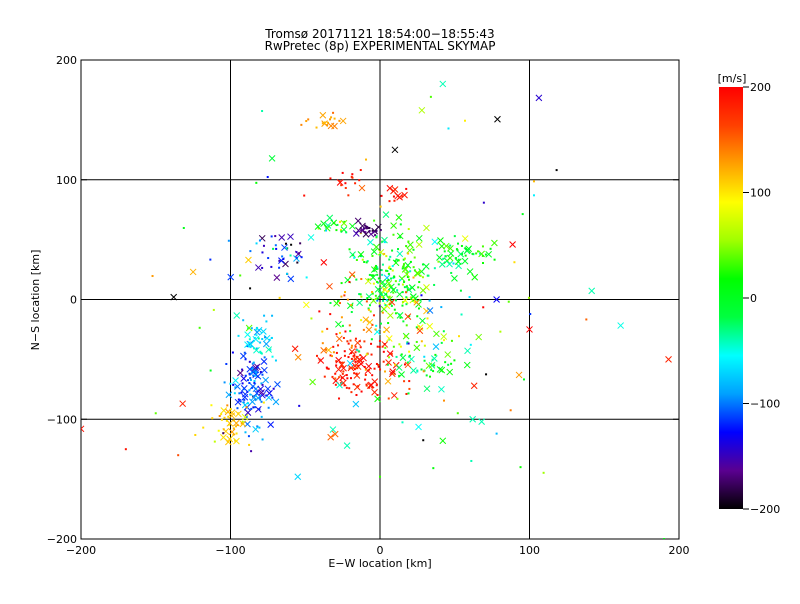 The image size is (800, 604). Describe the element at coordinates (380, 46) in the screenshot. I see `chart-subtitle: RwPretec (8p) EXPERIMENTAL SKYMAP` at that location.